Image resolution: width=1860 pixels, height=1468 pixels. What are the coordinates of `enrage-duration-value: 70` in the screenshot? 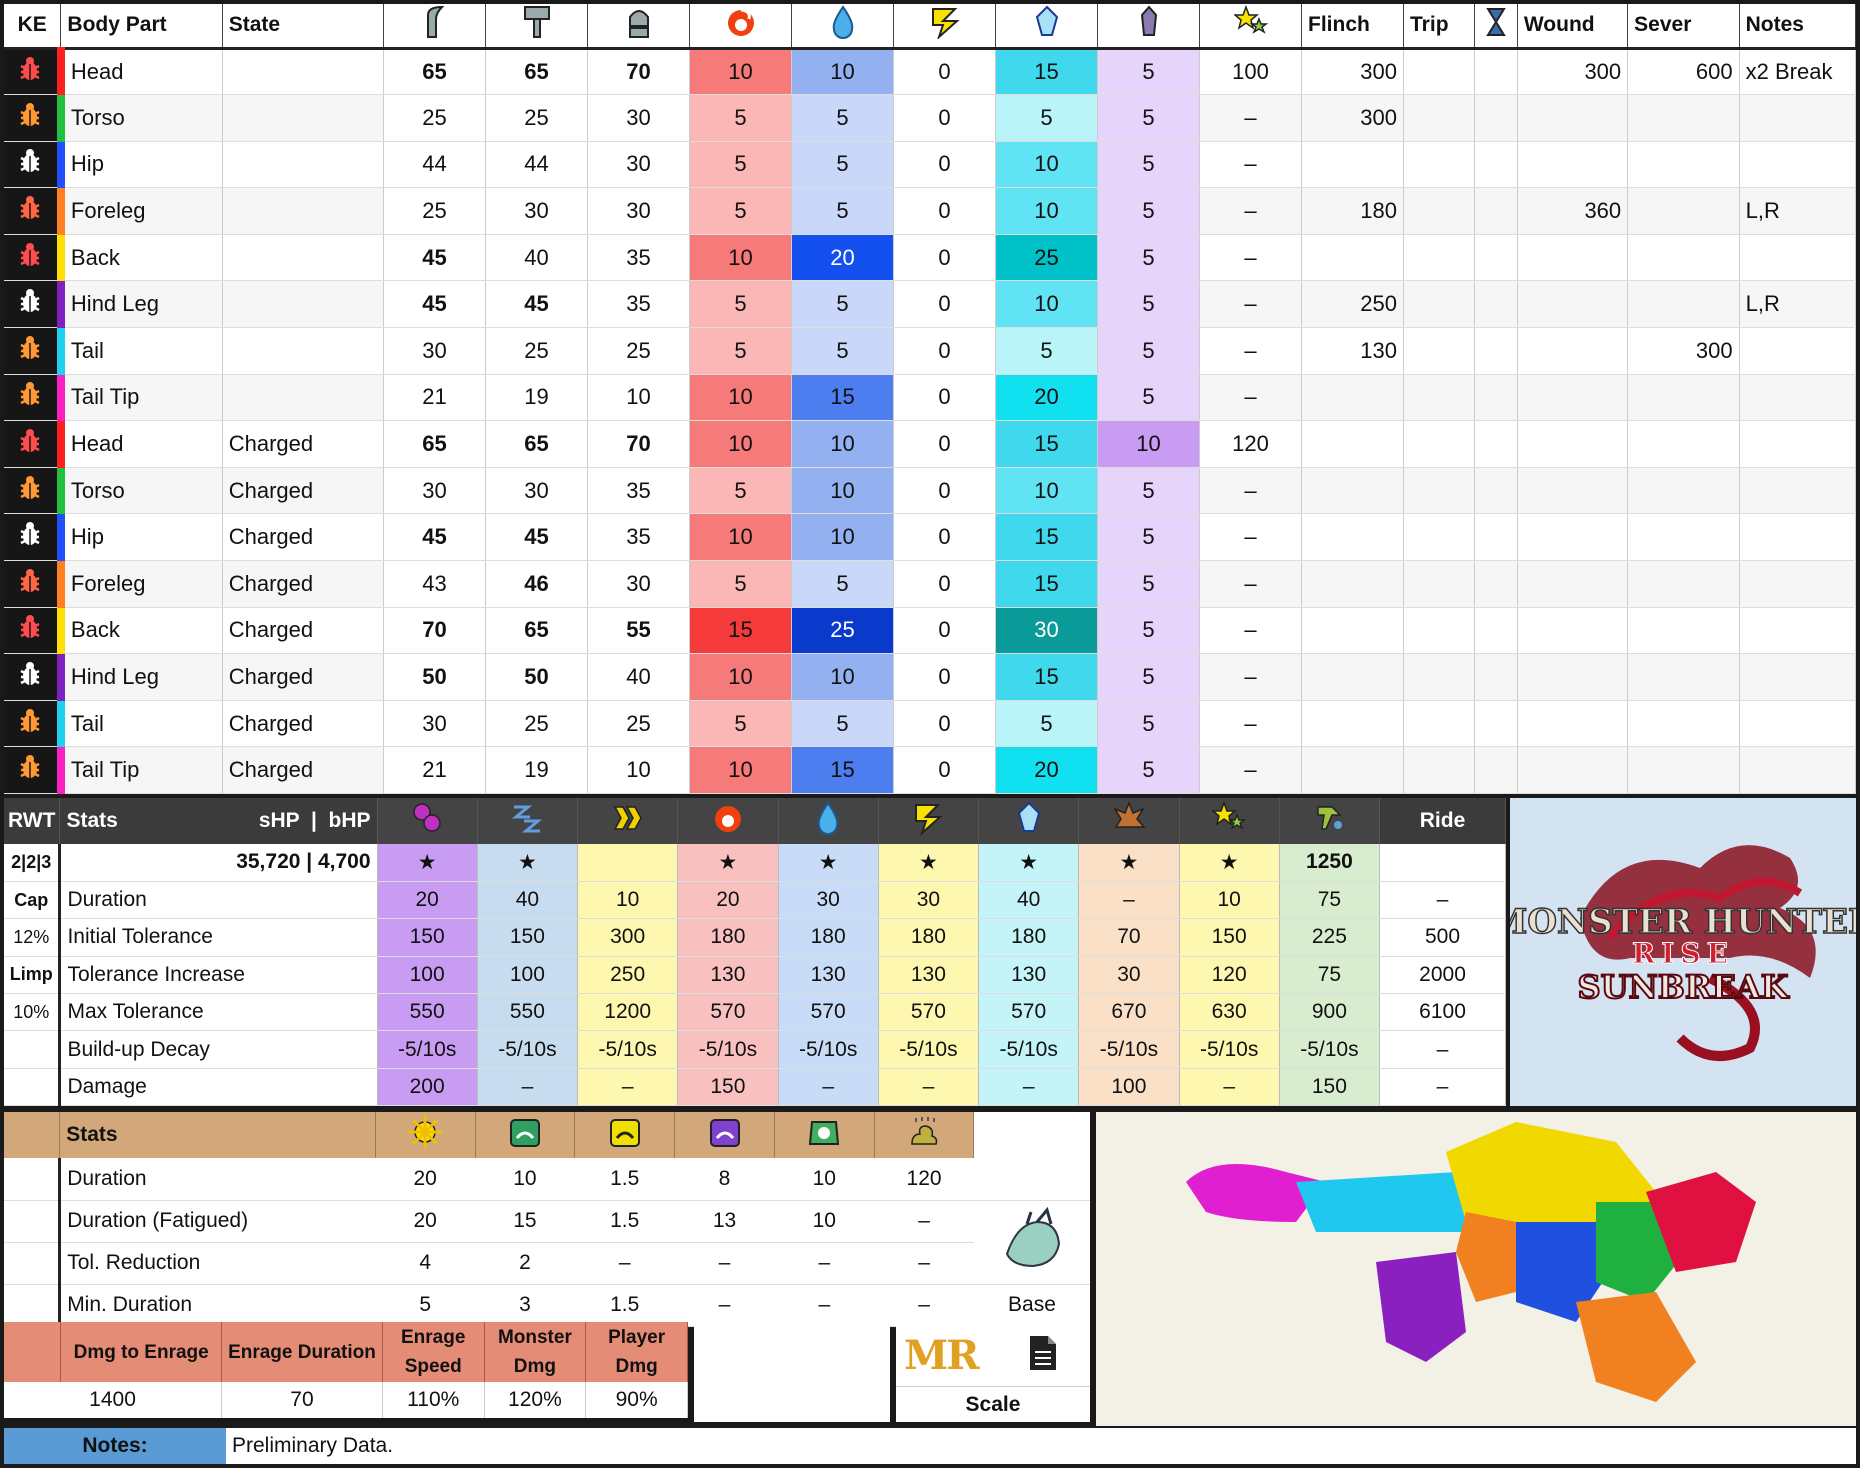 It's located at (302, 1400).